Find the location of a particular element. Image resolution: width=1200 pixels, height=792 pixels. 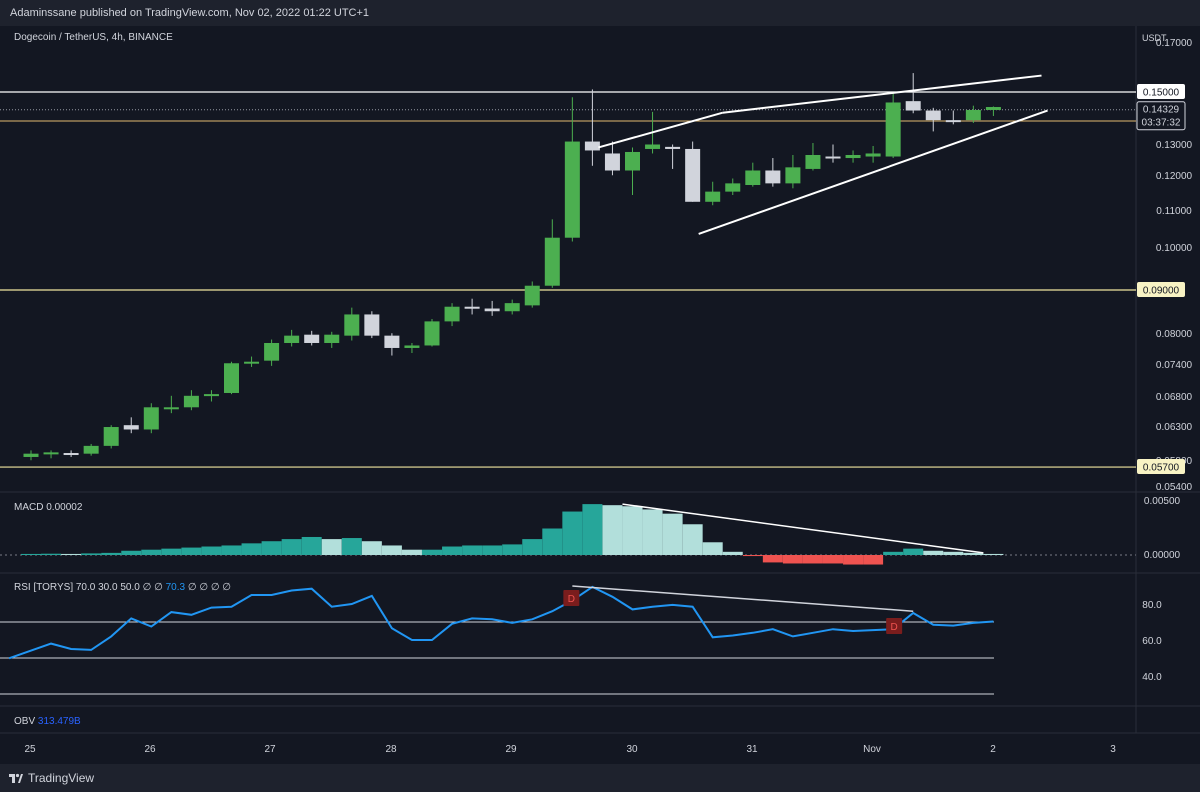

macd-divergence-line is located at coordinates (803, 528).